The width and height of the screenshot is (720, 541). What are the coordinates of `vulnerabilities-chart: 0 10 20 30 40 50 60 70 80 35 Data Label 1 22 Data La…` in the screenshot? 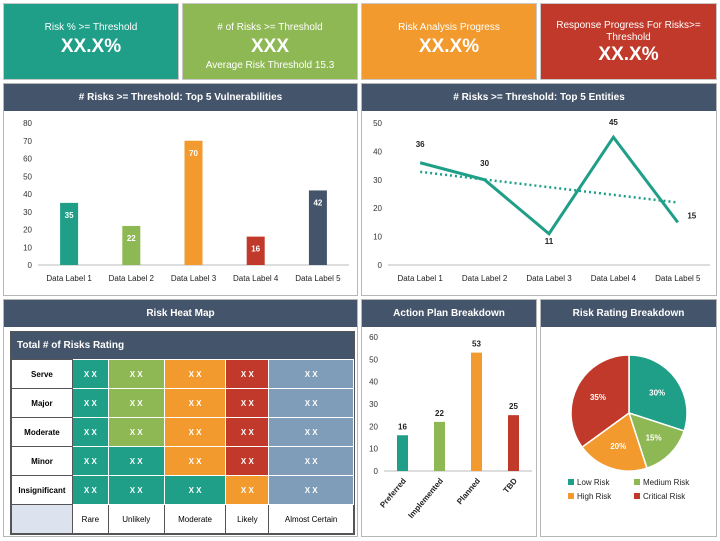 It's located at (186, 201).